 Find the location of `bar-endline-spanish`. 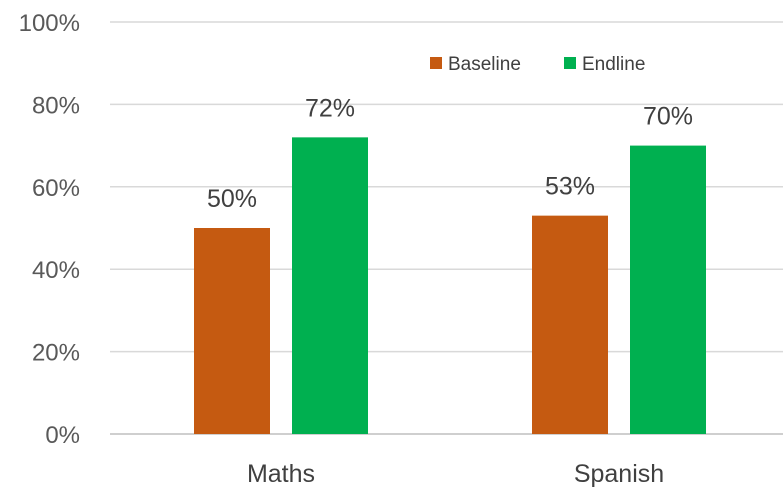

bar-endline-spanish is located at coordinates (668, 289).